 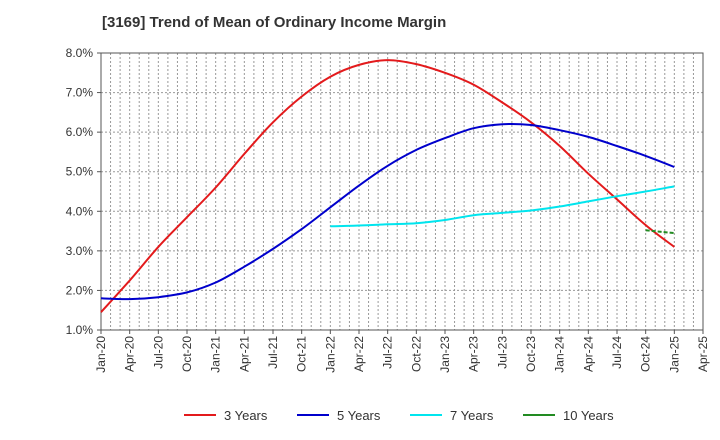 I want to click on x-tick-label: Jul-20, so click(x=158, y=352).